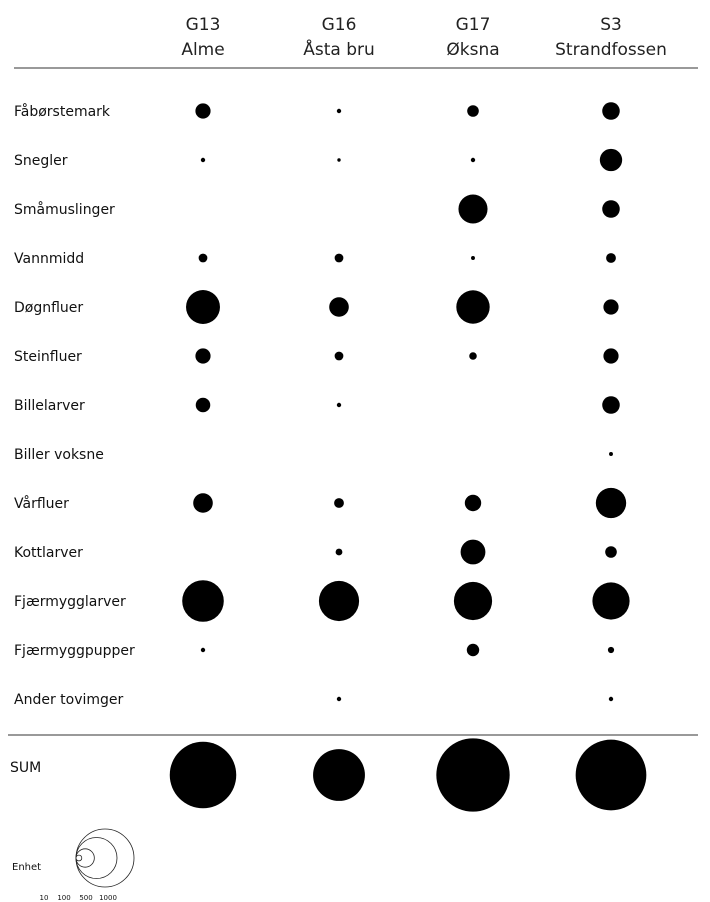 This screenshot has width=710, height=902. I want to click on taxon-row: Fjærmygglarver, so click(322, 601).